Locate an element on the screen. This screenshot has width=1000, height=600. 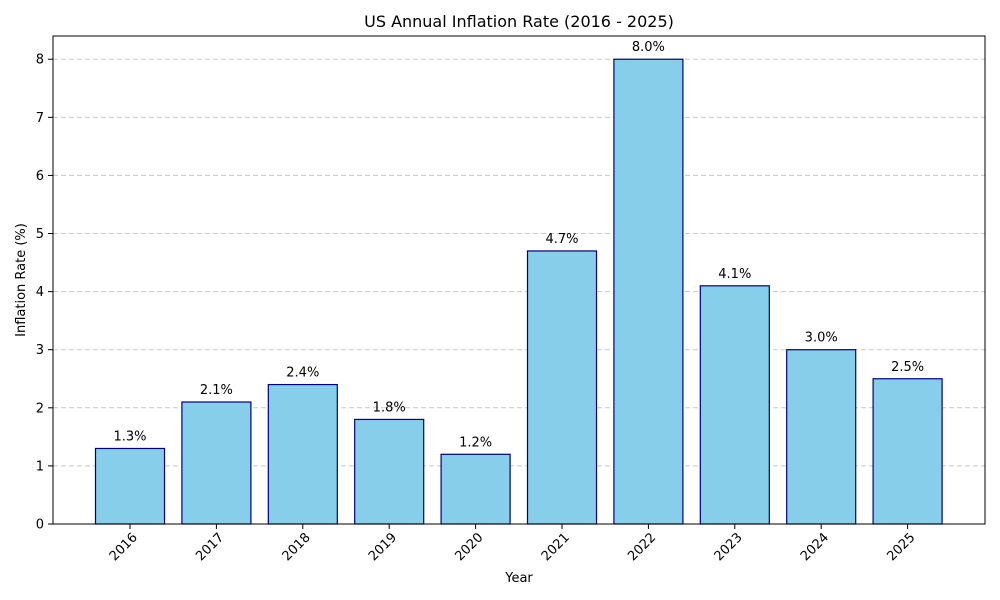
x-tick-label: 2021 is located at coordinates (556, 547).